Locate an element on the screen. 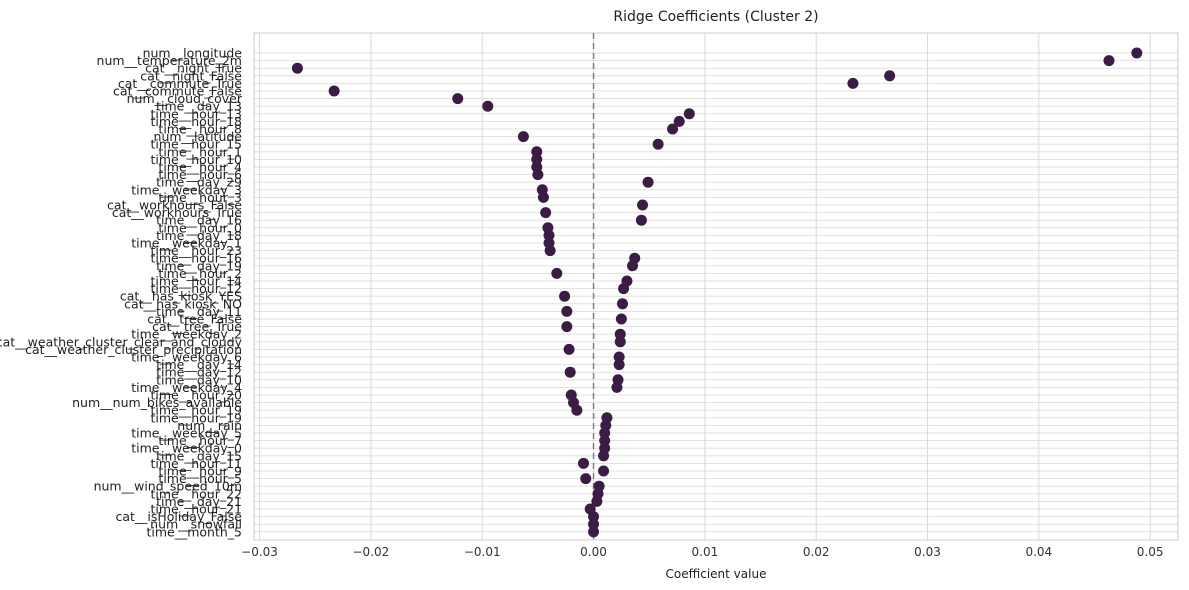 The width and height of the screenshot is (1189, 590). y-category-label: num__num_bikes_available is located at coordinates (157, 402).